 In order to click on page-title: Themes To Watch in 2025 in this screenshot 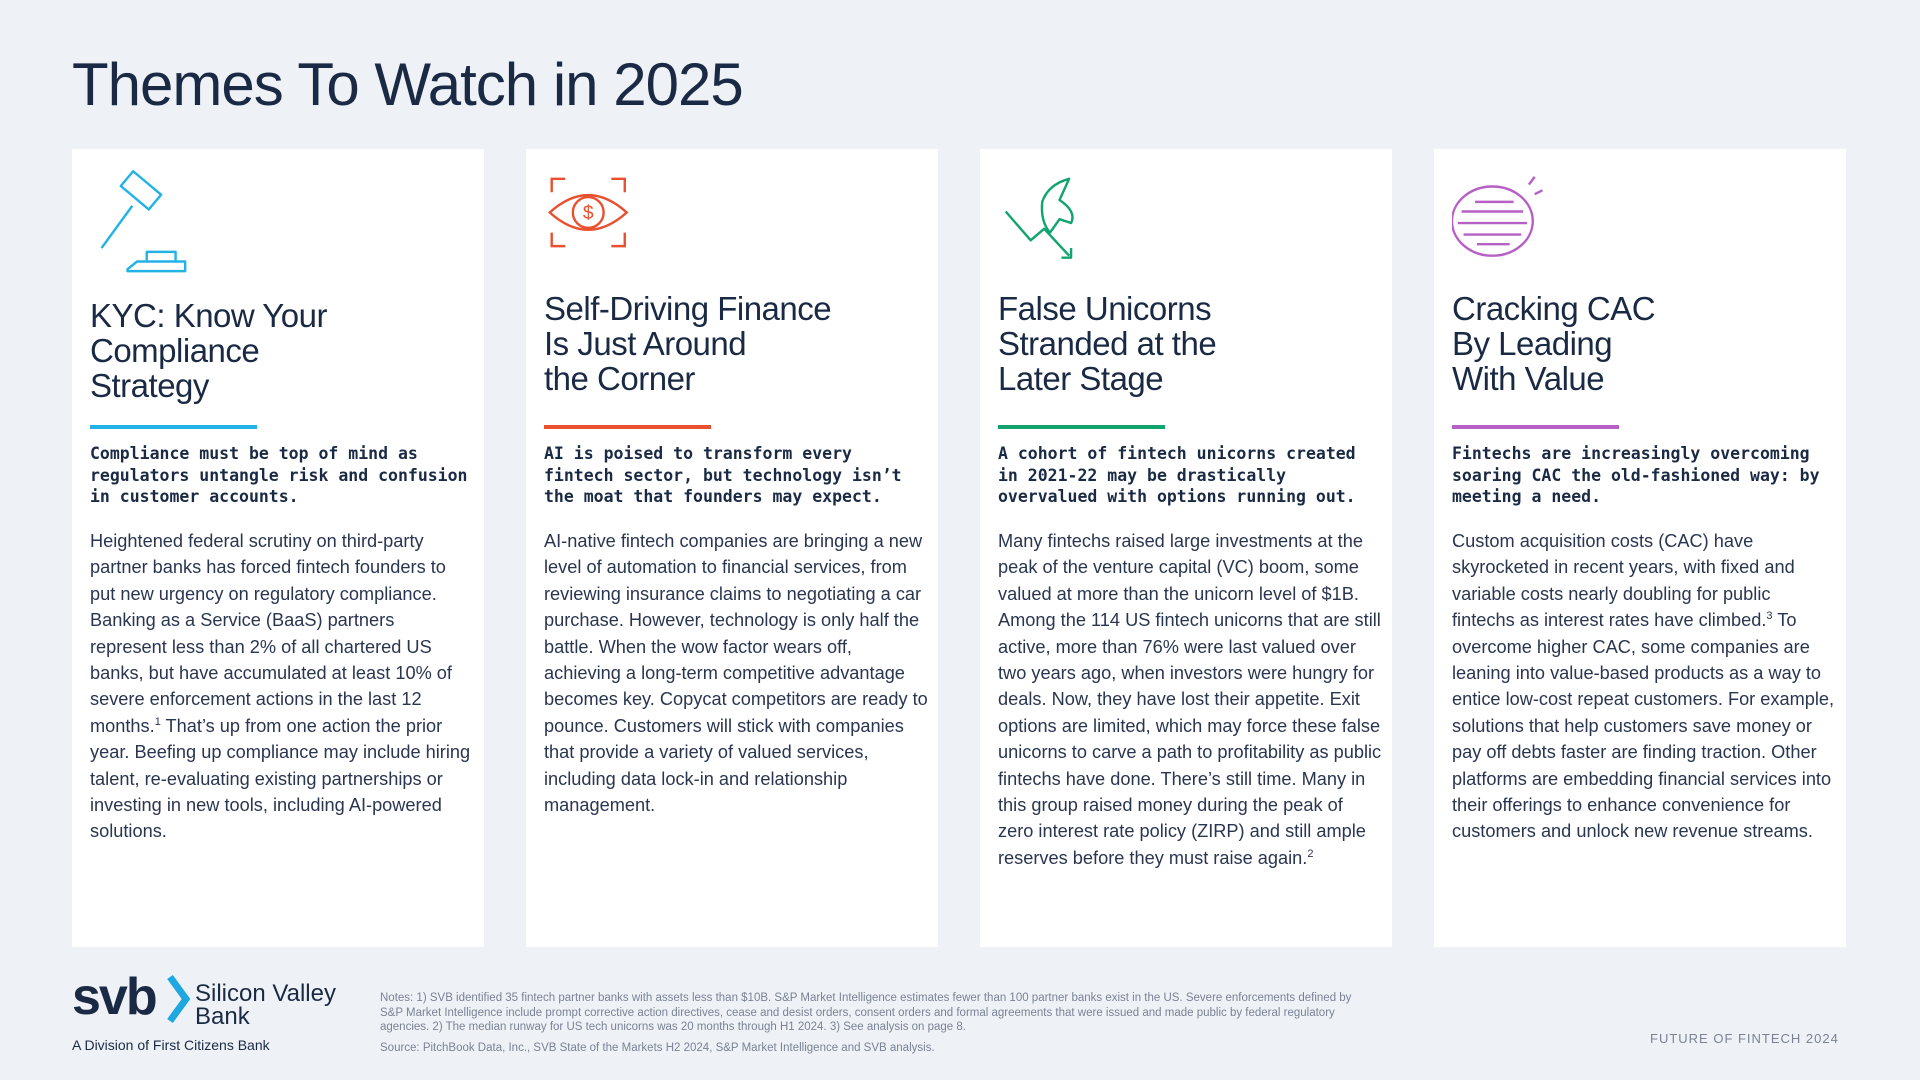, I will do `click(408, 84)`.